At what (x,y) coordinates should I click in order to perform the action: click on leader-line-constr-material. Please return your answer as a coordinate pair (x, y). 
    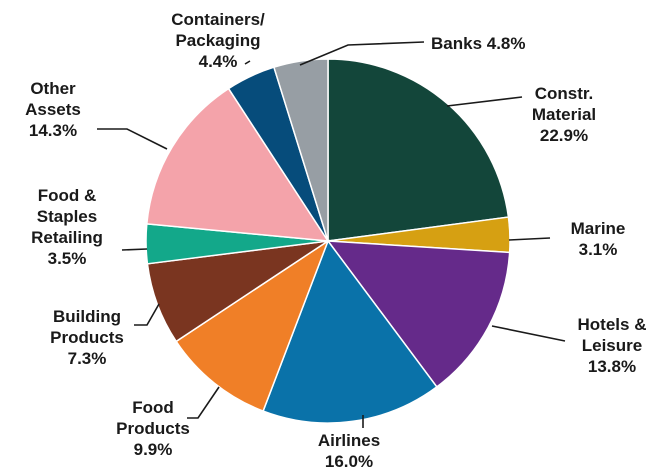
    Looking at the image, I should click on (484, 101).